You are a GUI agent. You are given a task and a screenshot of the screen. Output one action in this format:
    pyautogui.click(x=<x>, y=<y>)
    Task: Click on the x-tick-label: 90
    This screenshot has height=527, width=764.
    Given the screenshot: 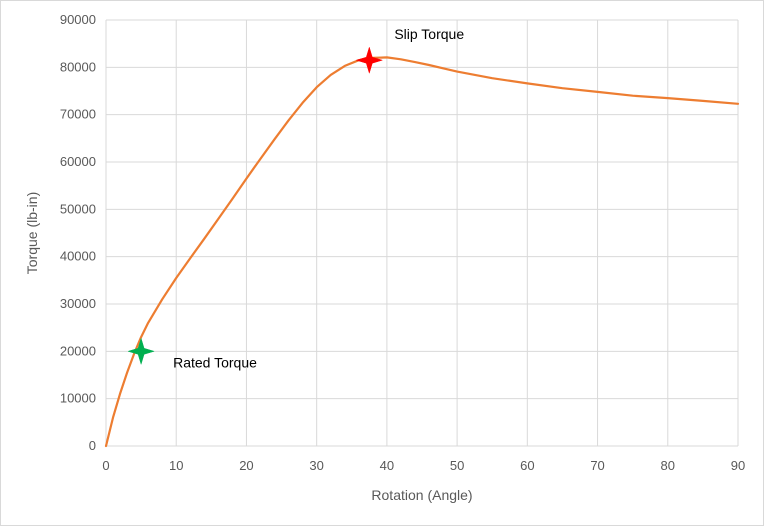 What is the action you would take?
    pyautogui.click(x=738, y=465)
    